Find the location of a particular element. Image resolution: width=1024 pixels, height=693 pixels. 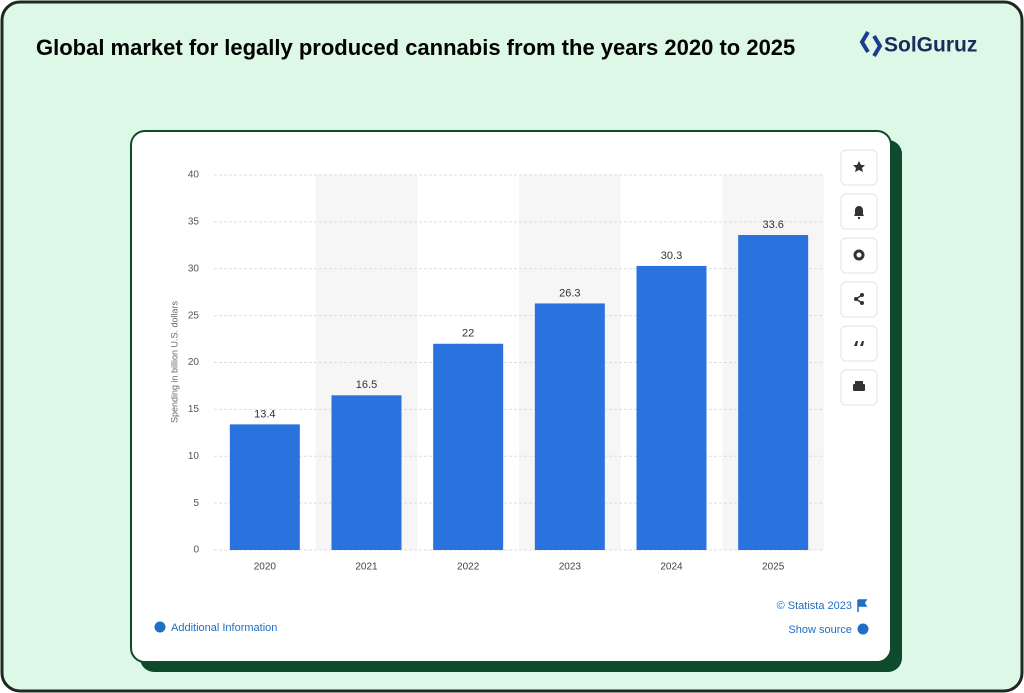

y-tick-label: 25 is located at coordinates (194, 315).